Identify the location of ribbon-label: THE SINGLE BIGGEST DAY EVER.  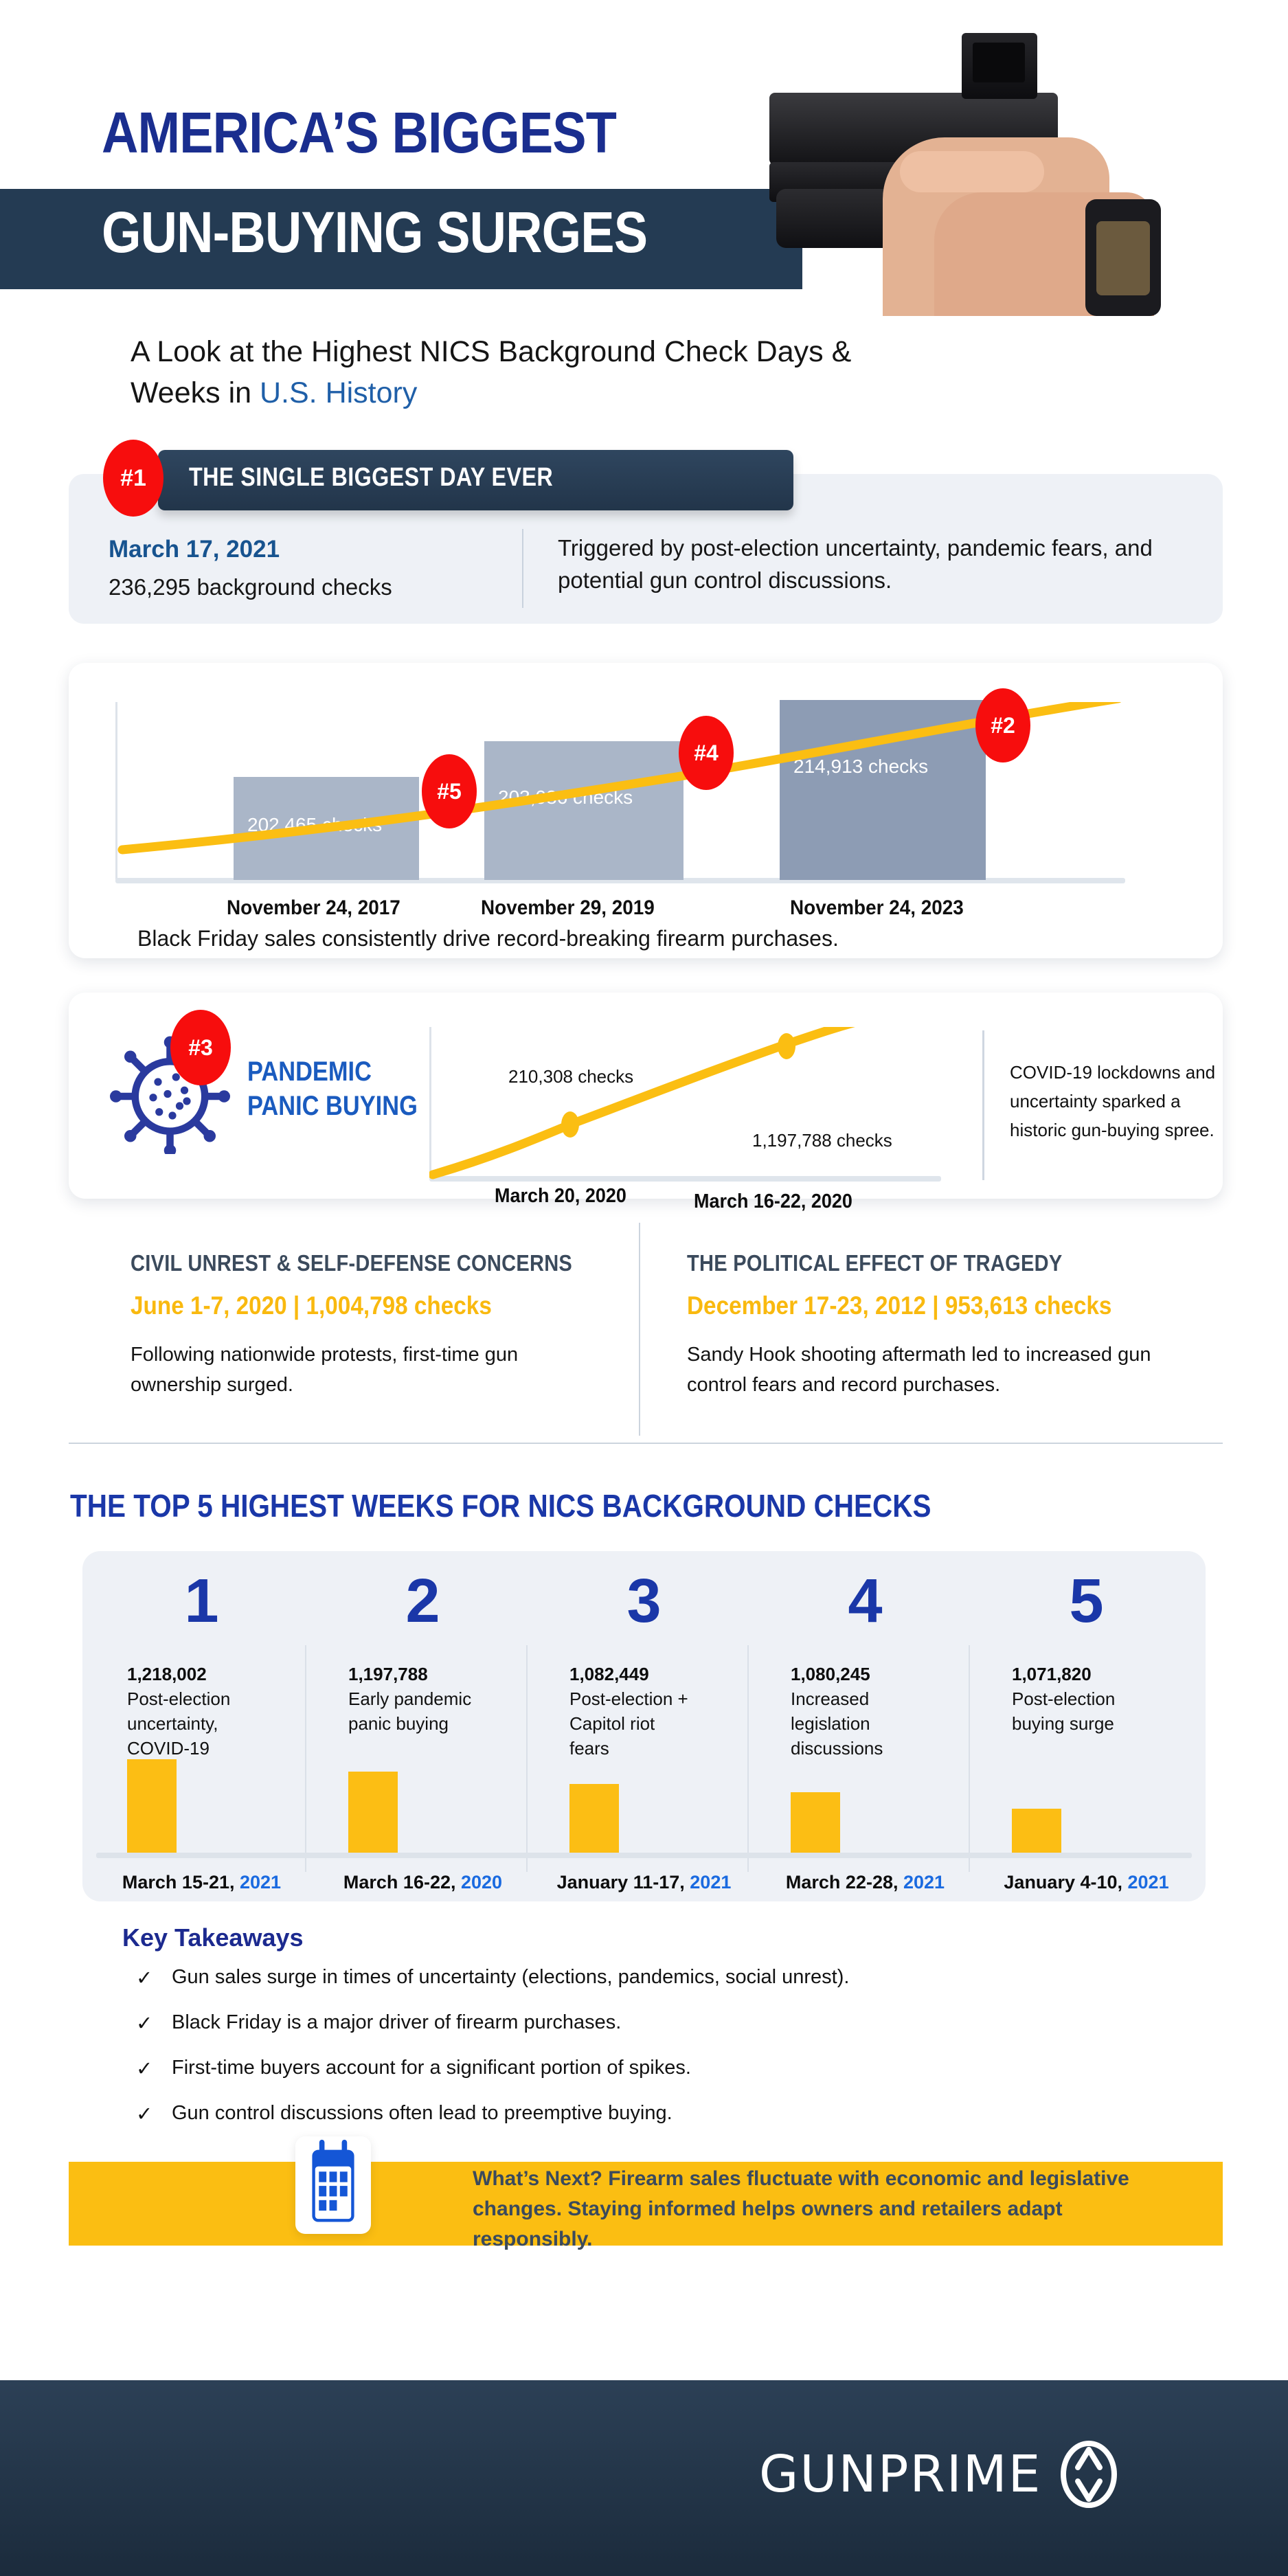
(371, 477).